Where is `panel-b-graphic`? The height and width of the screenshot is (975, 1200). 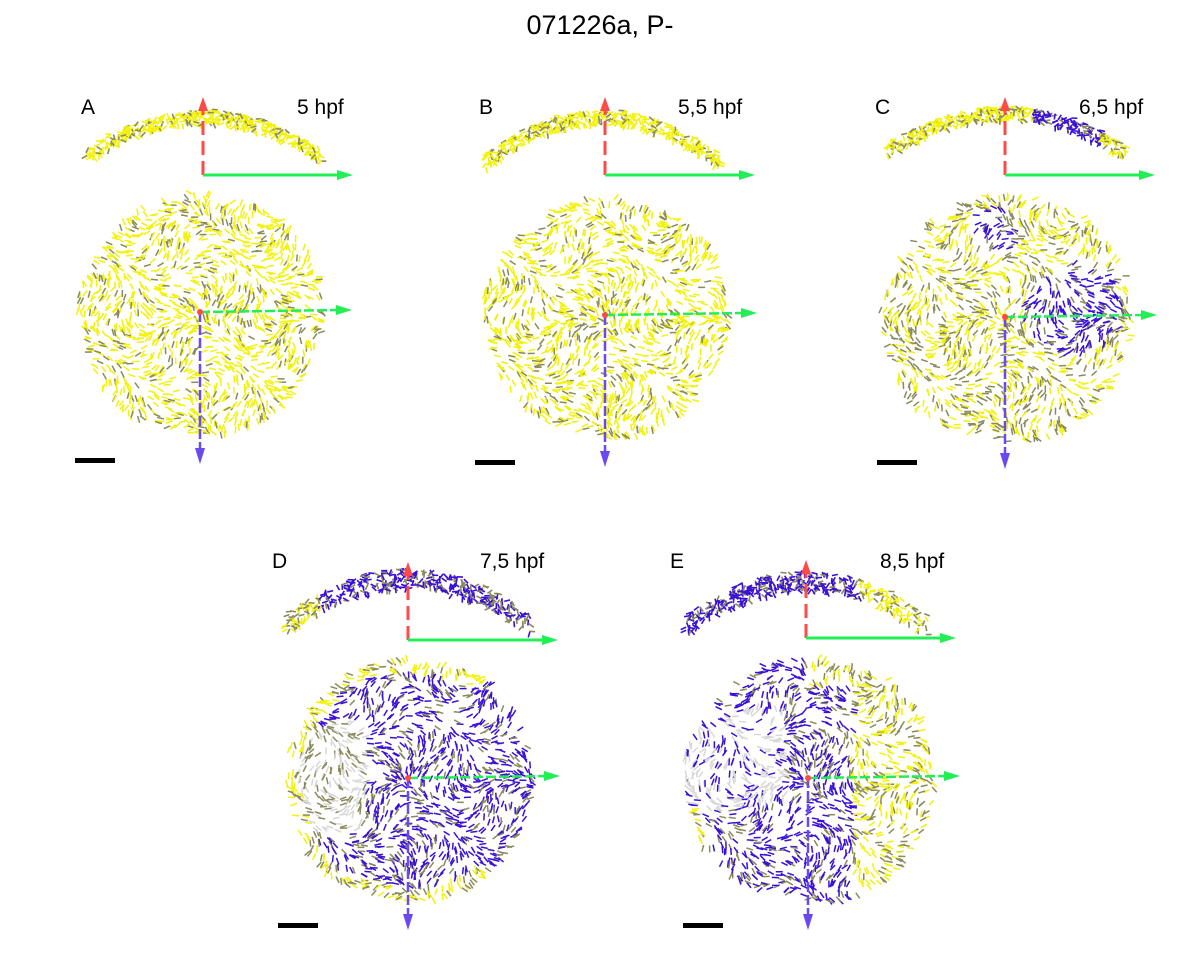 panel-b-graphic is located at coordinates (619, 282).